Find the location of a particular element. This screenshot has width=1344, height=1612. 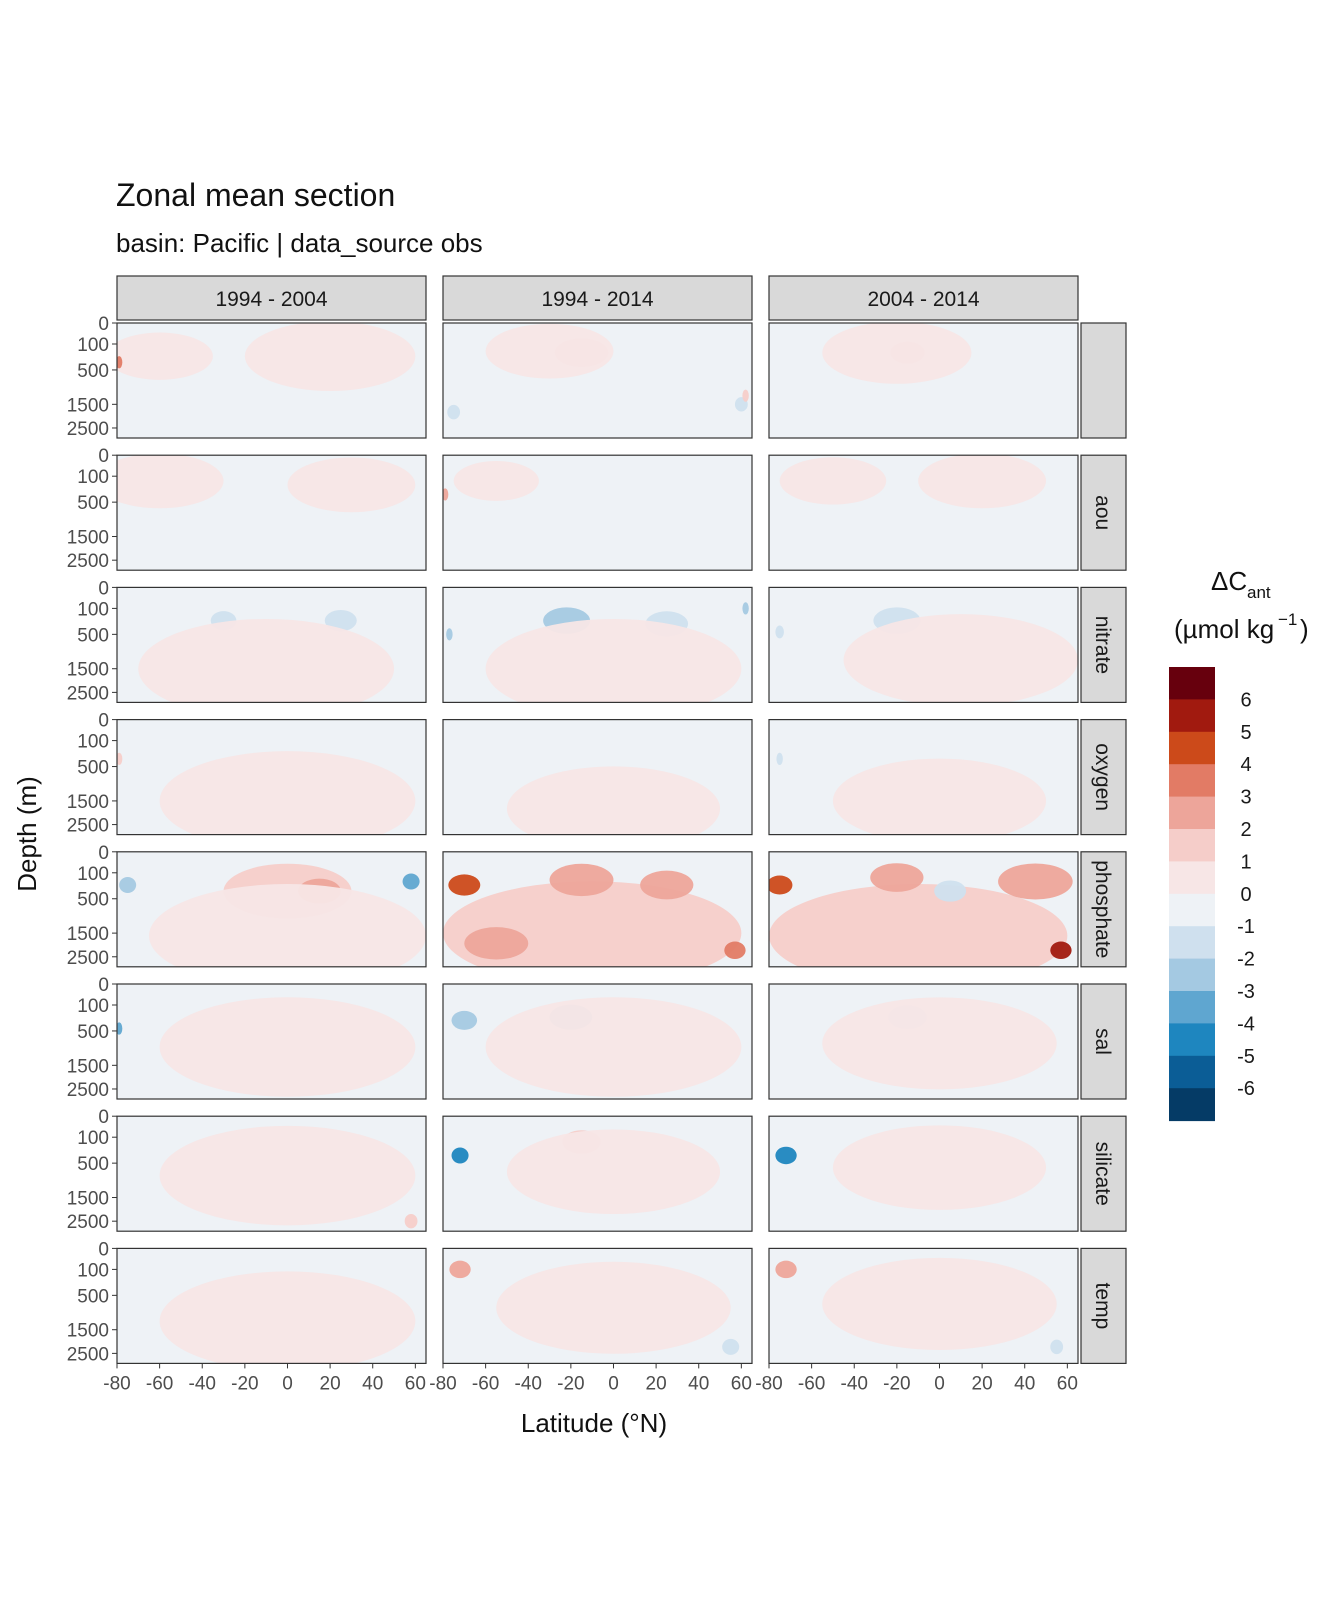

x-tick-label: 20 is located at coordinates (982, 1383).